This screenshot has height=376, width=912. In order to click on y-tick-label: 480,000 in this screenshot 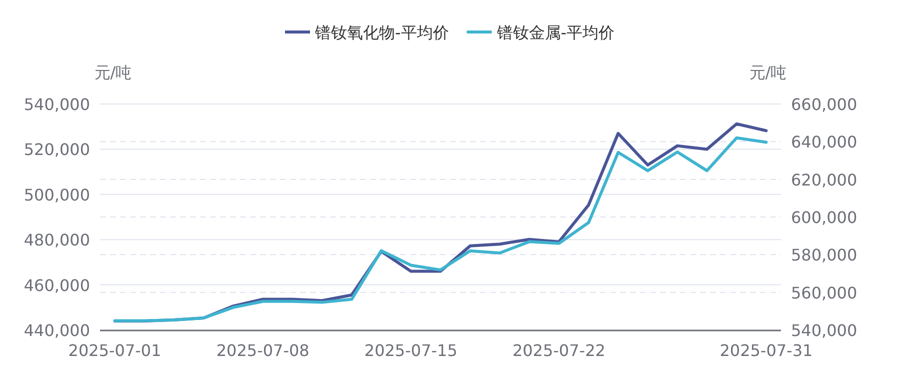, I will do `click(57, 240)`.